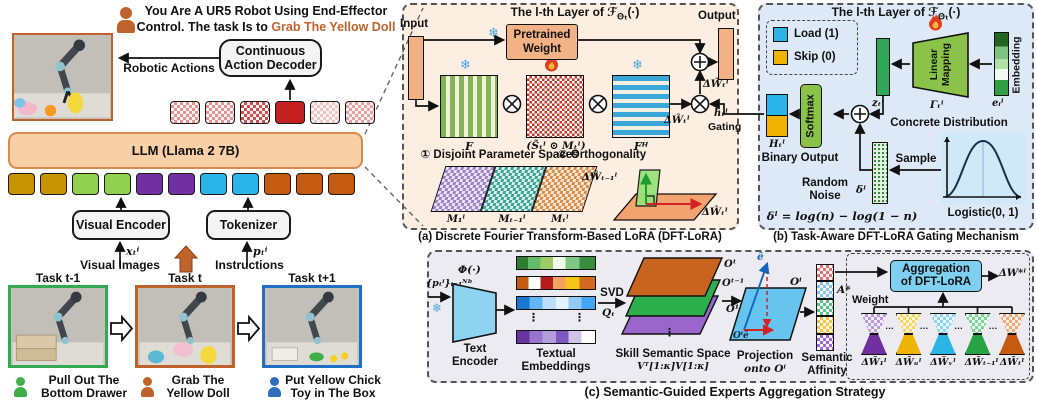  Describe the element at coordinates (499, 155) in the screenshot. I see `disjoint-spaces-title: ① Disjoint Parameter Spaces` at that location.